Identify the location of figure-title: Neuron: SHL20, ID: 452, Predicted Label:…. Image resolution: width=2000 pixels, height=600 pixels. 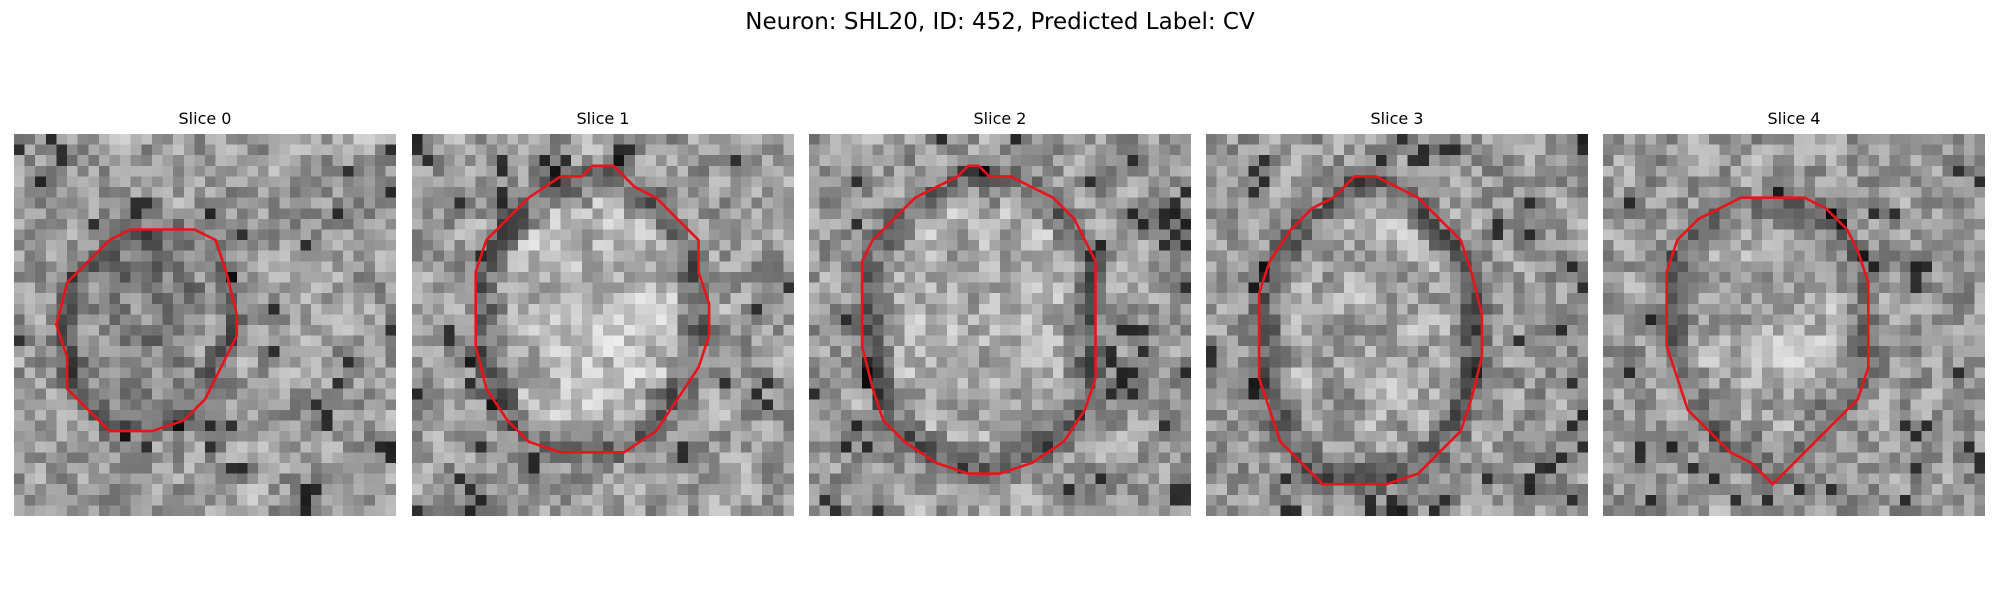
(1000, 22).